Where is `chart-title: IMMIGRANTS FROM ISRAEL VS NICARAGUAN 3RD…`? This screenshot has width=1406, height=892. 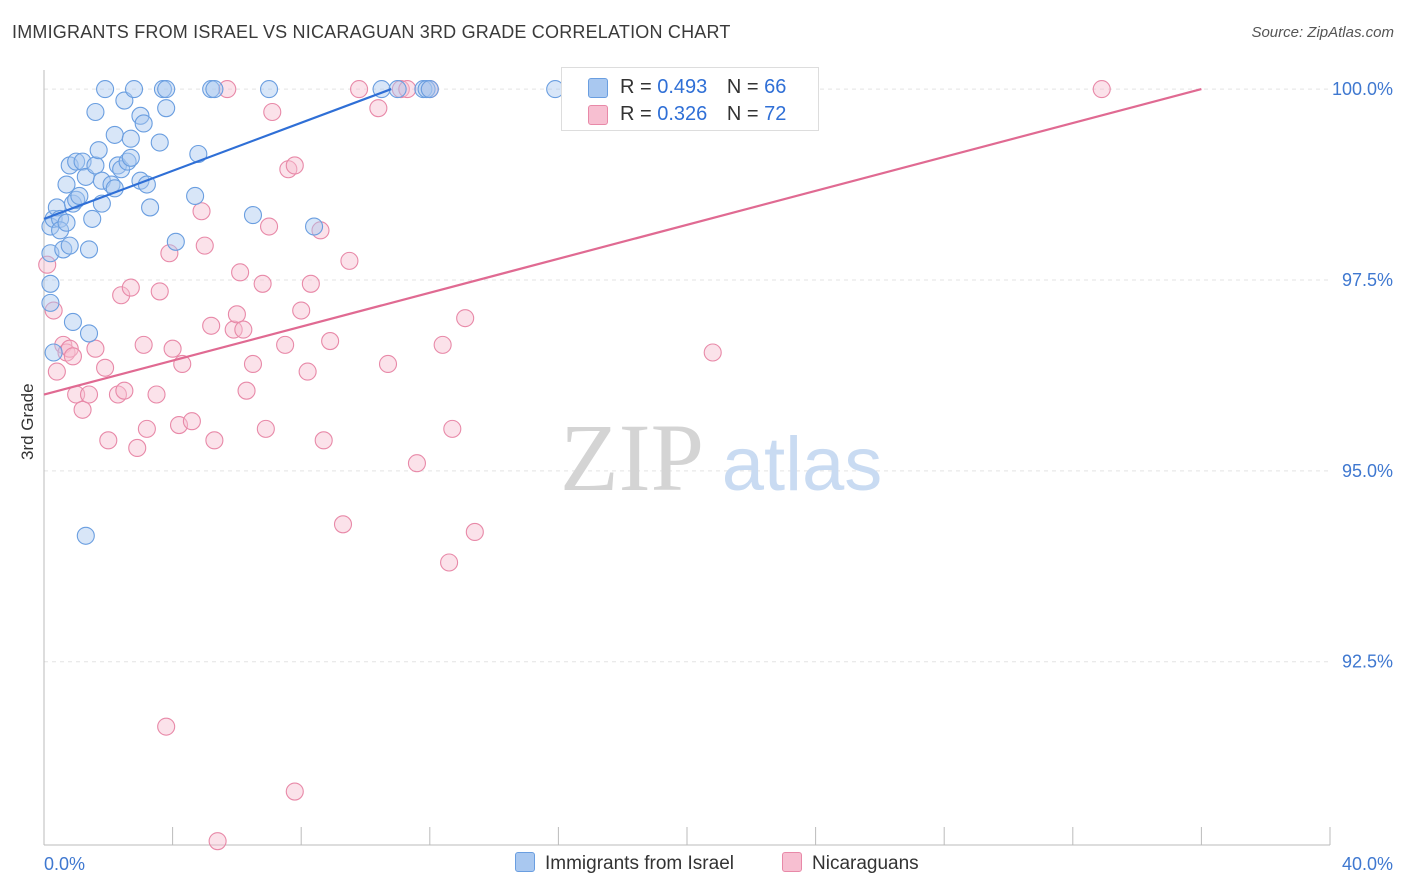 chart-title: IMMIGRANTS FROM ISRAEL VS NICARAGUAN 3RD… is located at coordinates (371, 32).